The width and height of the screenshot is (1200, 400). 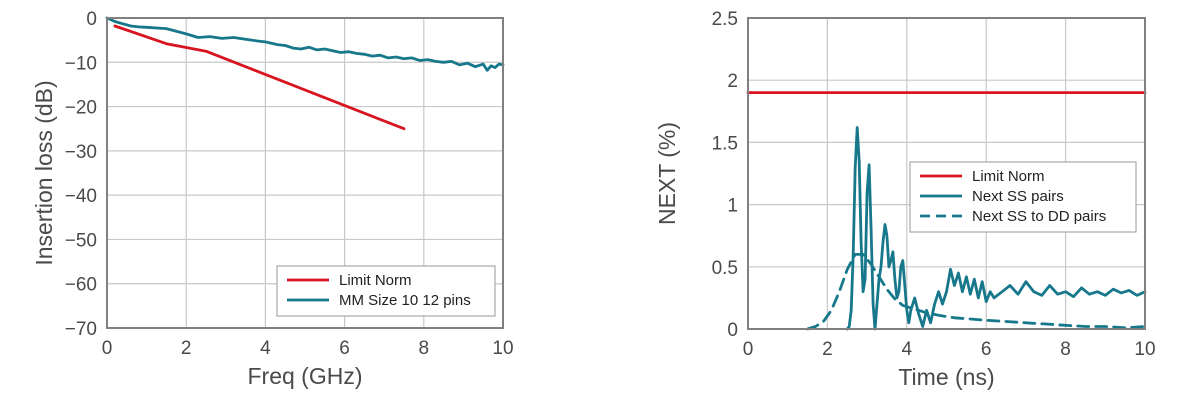 I want to click on y-tick-label: −40, so click(x=81, y=196).